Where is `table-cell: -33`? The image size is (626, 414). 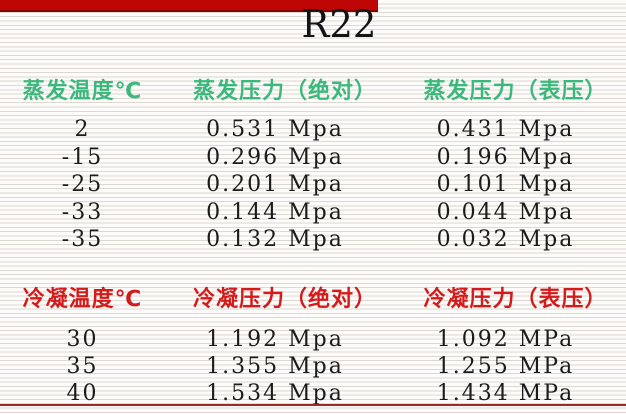
table-cell: -33 is located at coordinates (82, 212).